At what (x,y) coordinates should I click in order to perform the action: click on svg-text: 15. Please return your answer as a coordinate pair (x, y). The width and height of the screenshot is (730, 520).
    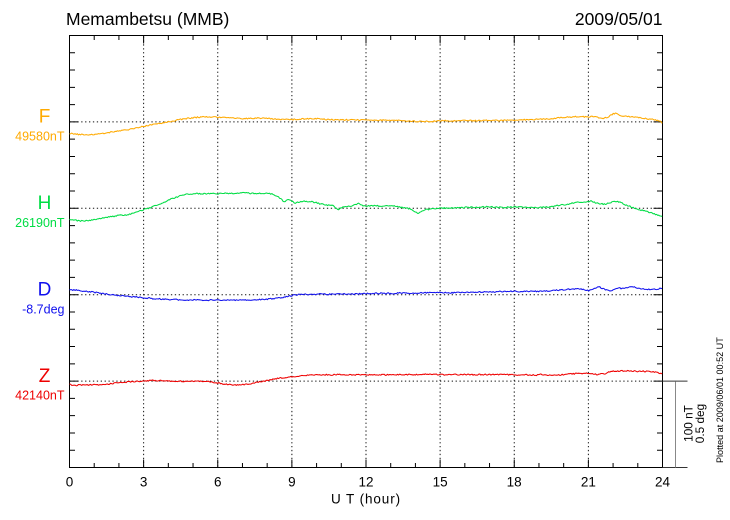
    Looking at the image, I should click on (440, 482).